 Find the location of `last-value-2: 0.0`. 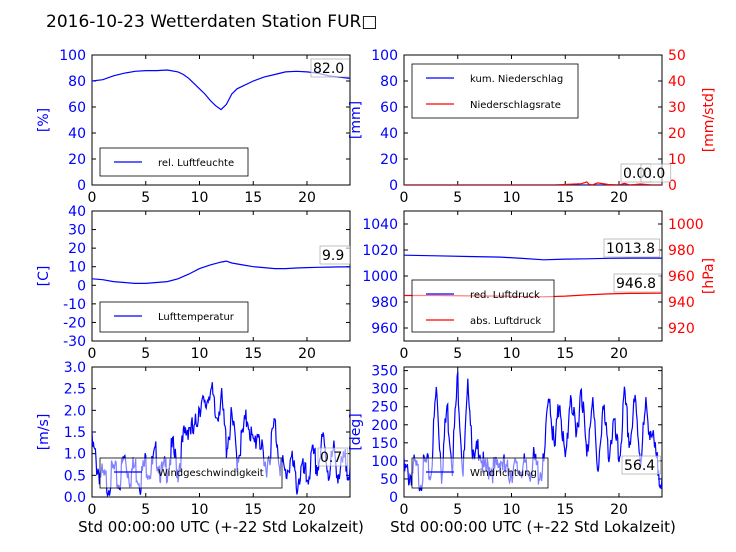

last-value-2: 0.0 is located at coordinates (654, 174).